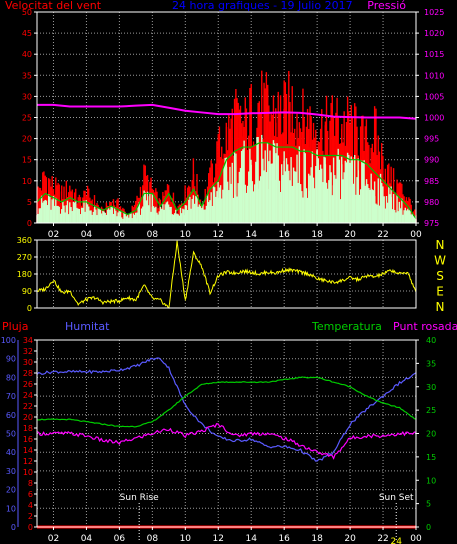 This screenshot has height=544, width=457. What do you see at coordinates (27, 75) in the screenshot?
I see `wind-tick-label: 35` at bounding box center [27, 75].